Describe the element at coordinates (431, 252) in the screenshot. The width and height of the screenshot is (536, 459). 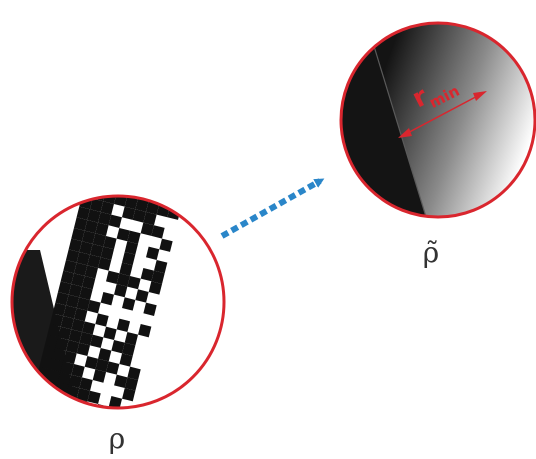
I see `rho-tilde-label: ρ̃` at that location.